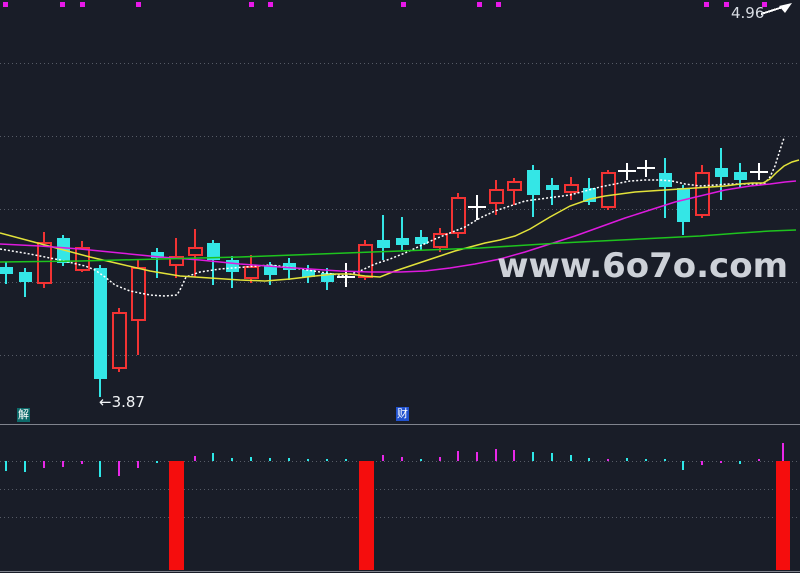  I want to click on watermark: www.6o7o.com, so click(642, 266).